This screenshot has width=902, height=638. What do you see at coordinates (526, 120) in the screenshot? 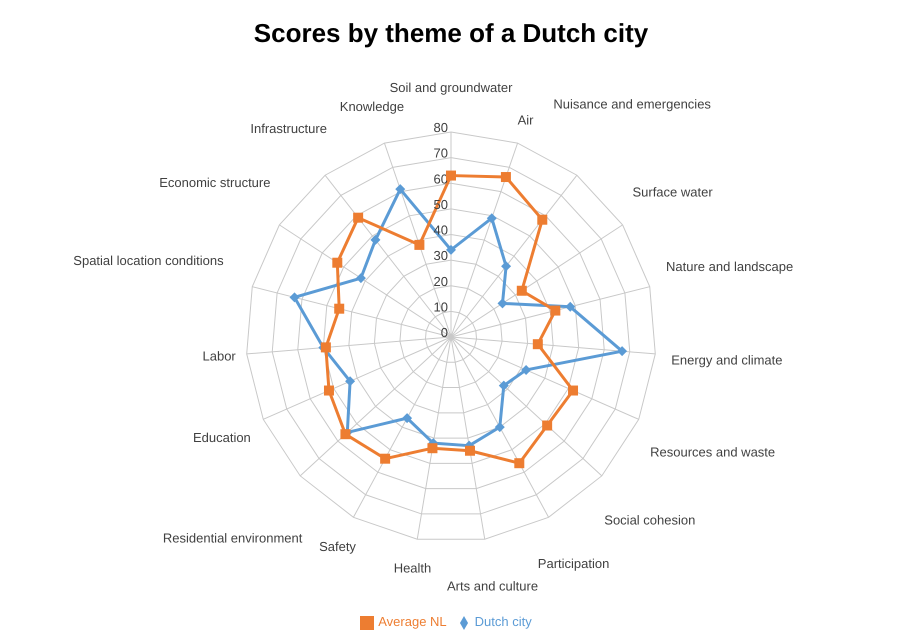
I see `spoke-label: Air` at bounding box center [526, 120].